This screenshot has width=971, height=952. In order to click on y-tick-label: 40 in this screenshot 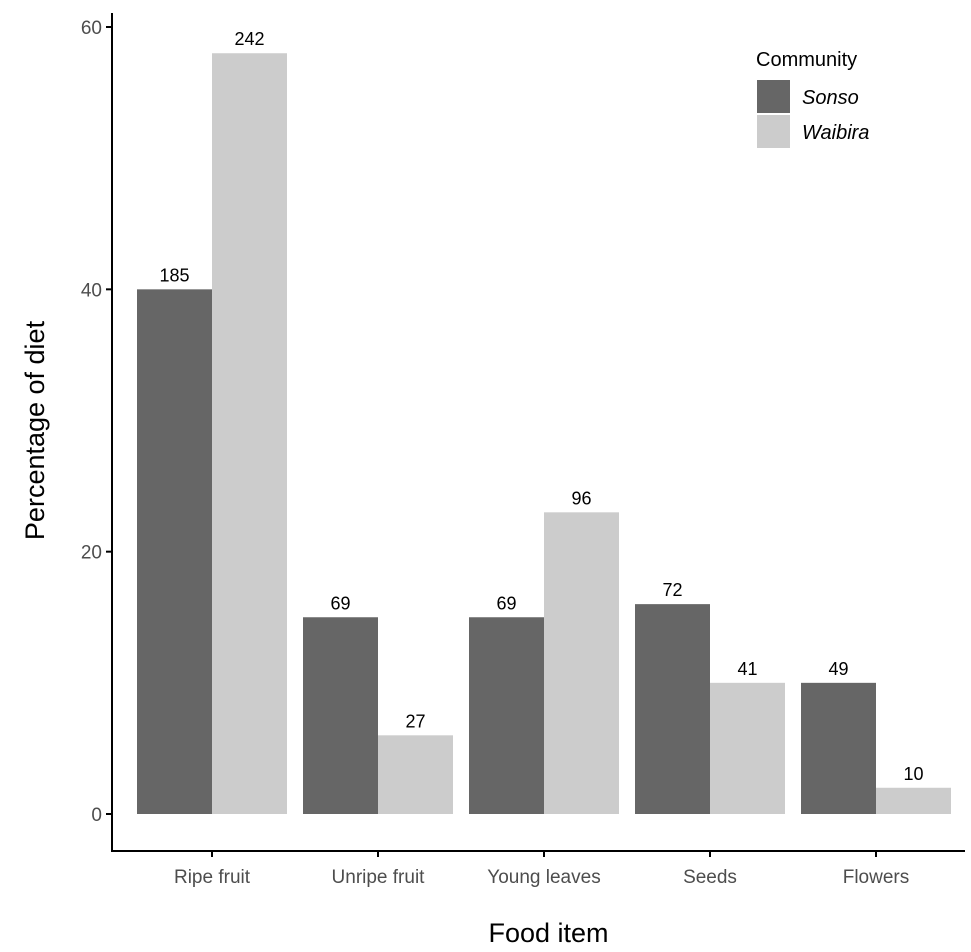, I will do `click(91, 290)`.